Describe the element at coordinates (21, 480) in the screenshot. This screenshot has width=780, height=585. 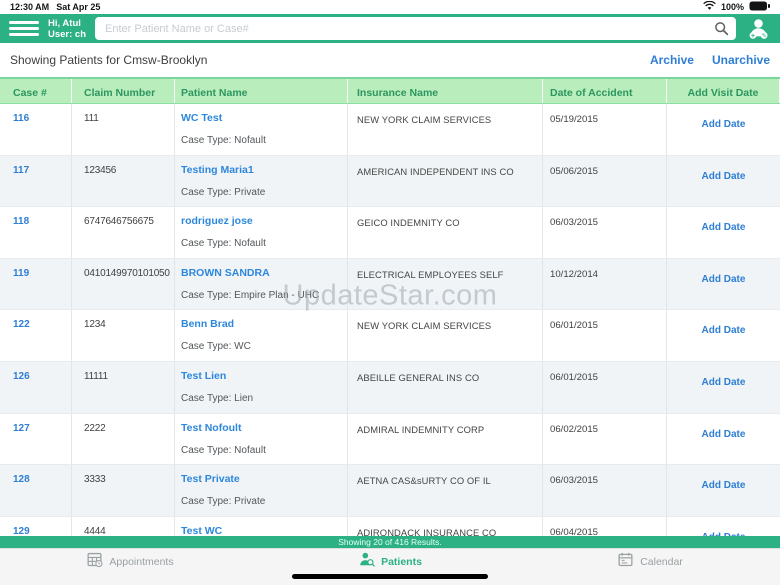
I see `case-number-link: 128` at that location.